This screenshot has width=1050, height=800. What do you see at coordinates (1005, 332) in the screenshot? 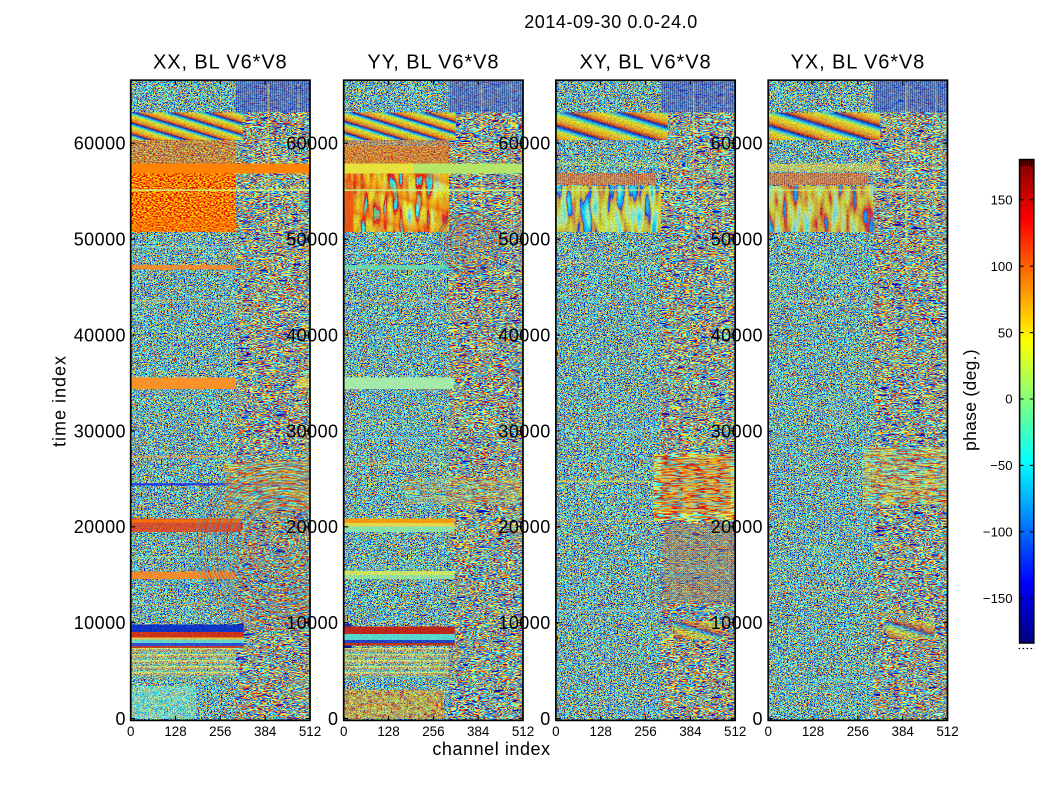
I see `svg-text: 50` at bounding box center [1005, 332].